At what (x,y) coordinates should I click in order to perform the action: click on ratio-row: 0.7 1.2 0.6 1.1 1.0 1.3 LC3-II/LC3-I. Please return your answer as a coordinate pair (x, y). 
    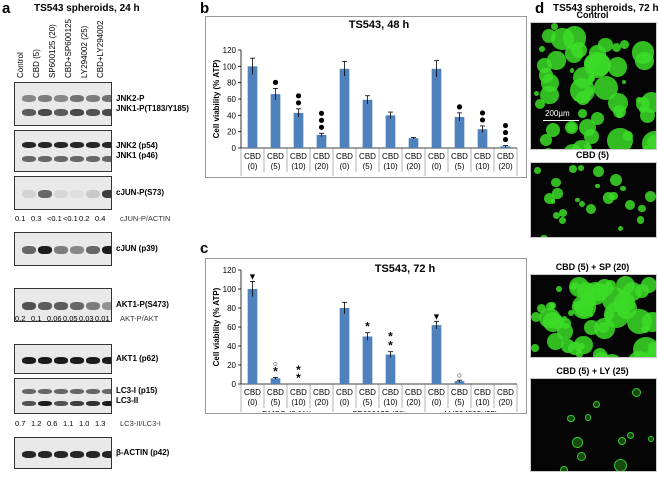
    Looking at the image, I should click on (114, 424).